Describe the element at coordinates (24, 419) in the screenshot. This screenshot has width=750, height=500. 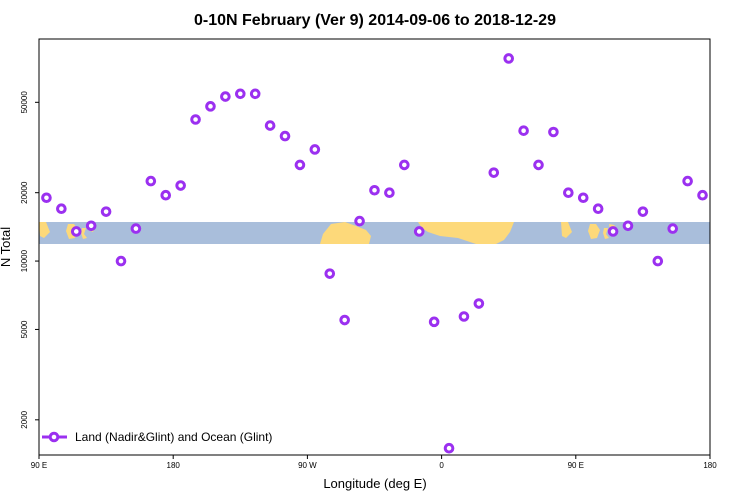
I see `y-tick-label: 2000` at that location.